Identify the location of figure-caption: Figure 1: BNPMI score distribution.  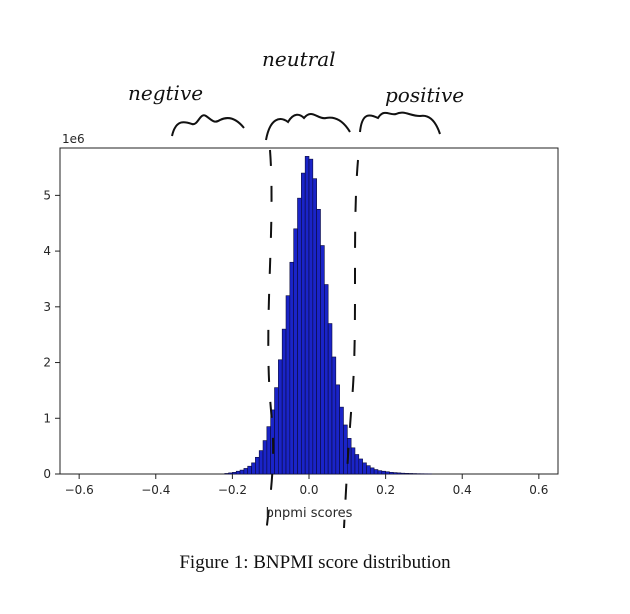
(315, 562).